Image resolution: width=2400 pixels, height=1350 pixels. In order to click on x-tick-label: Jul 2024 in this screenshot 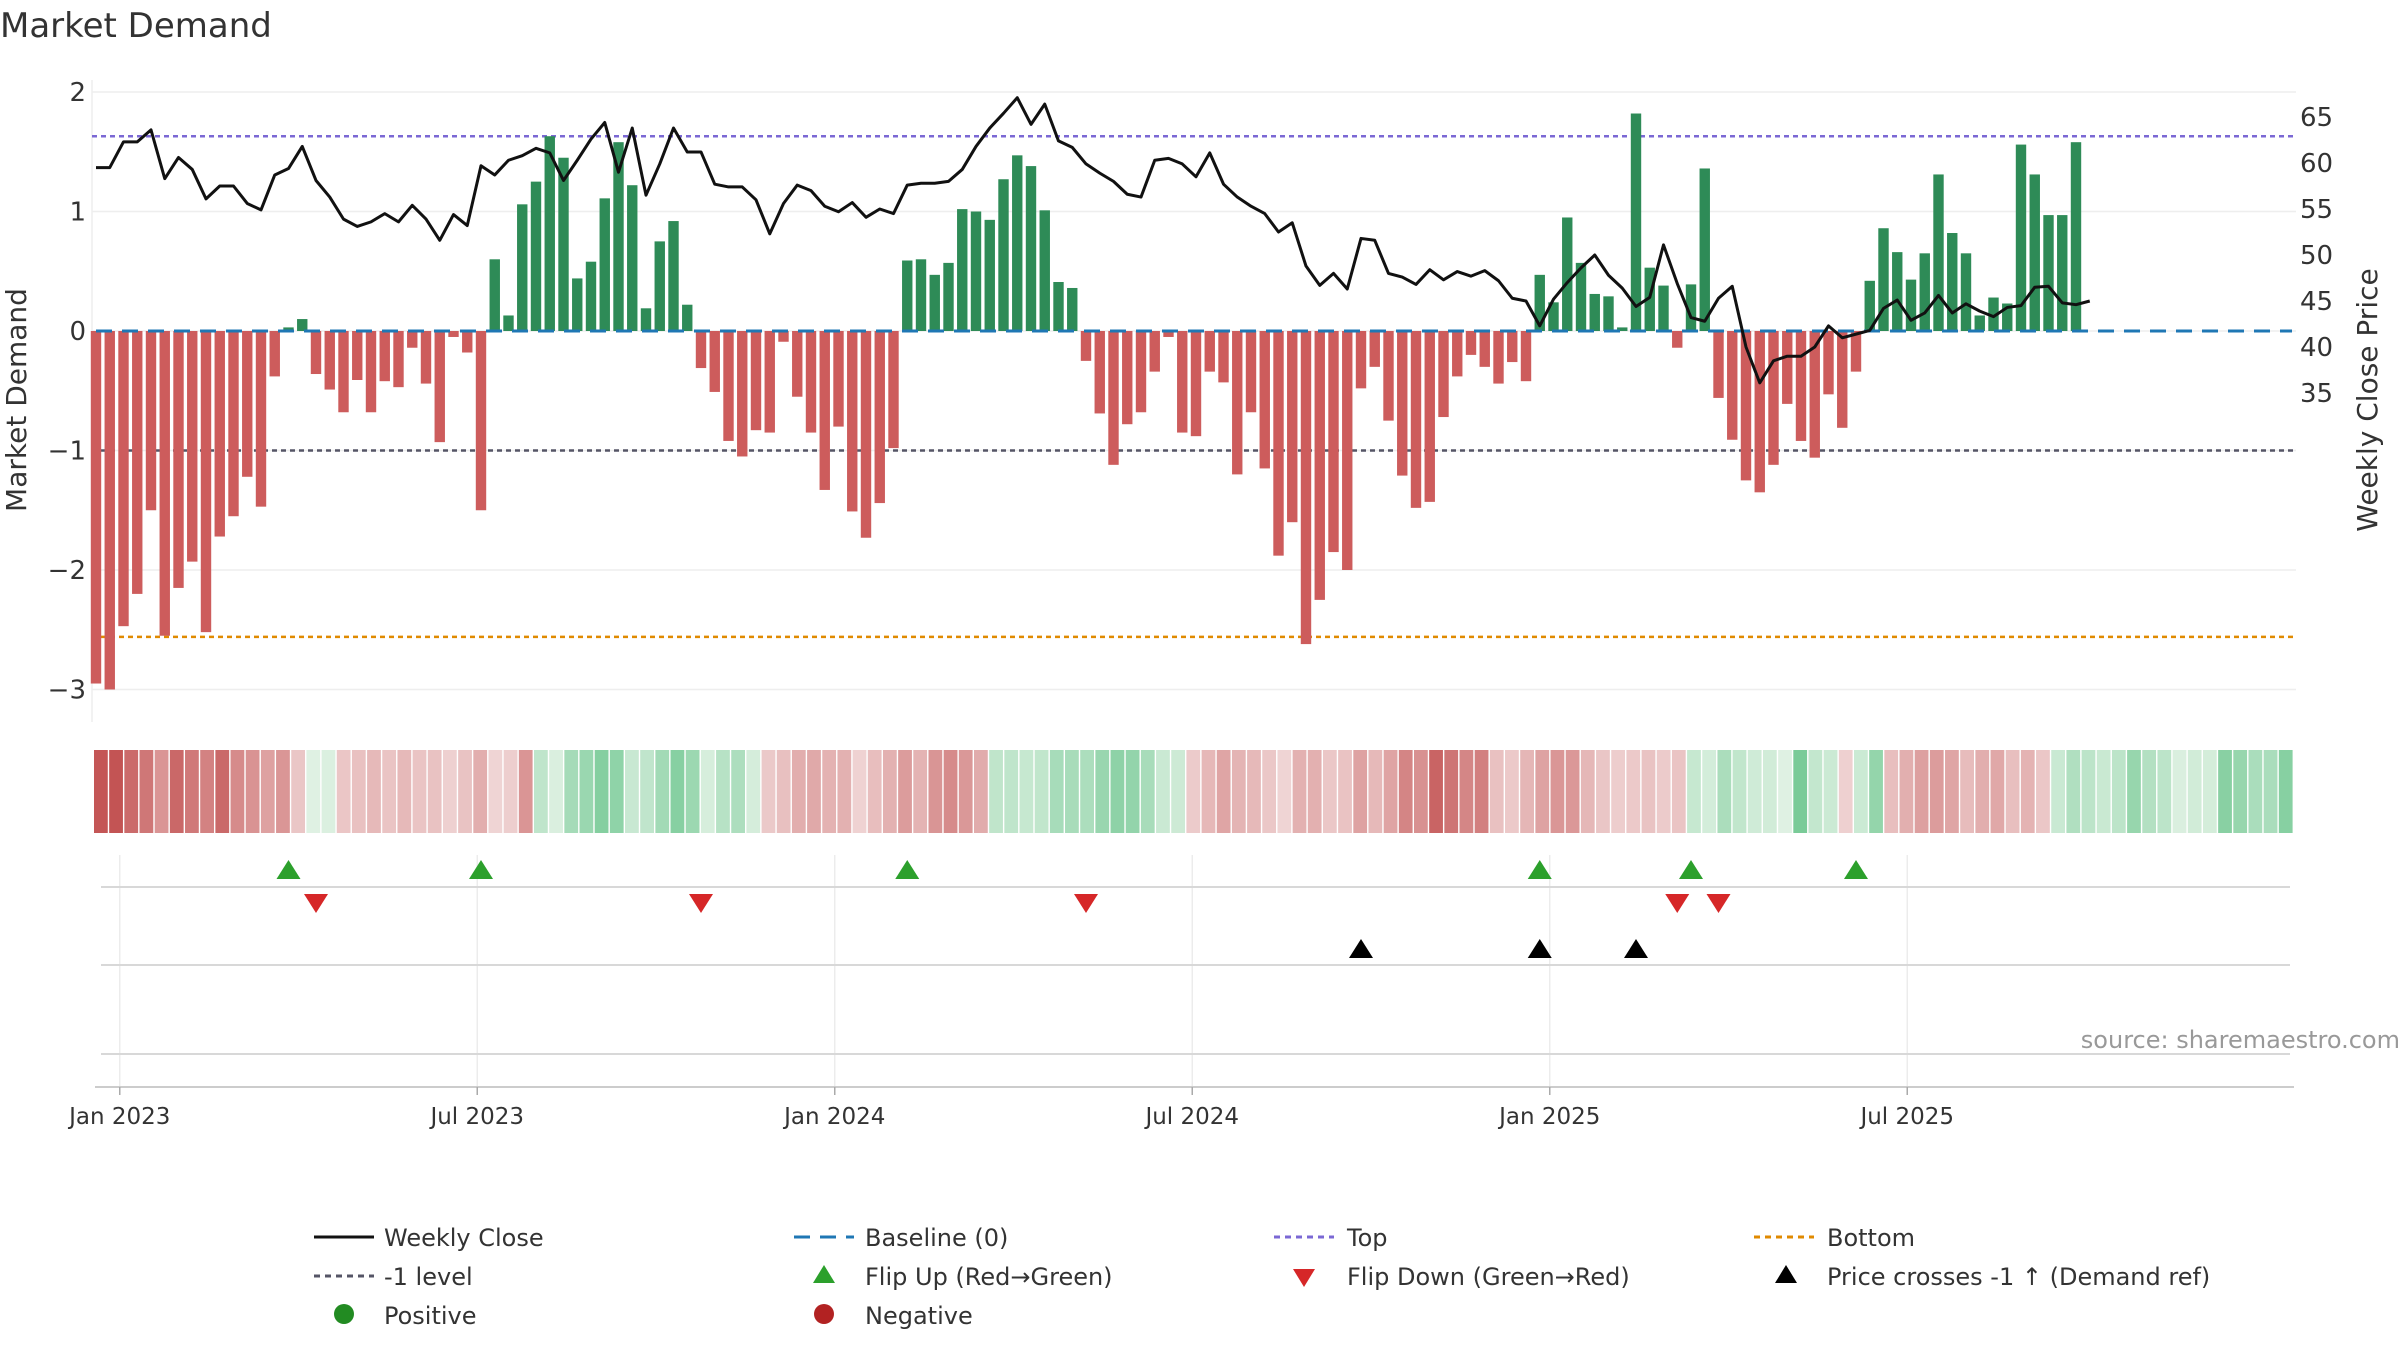, I will do `click(1191, 1117)`.